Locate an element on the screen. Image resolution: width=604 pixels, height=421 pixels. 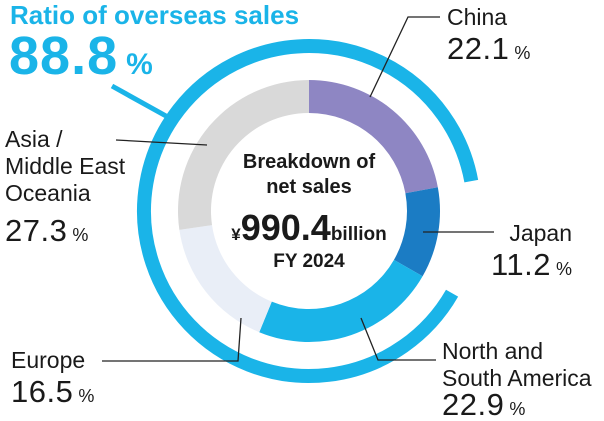
label-asia-name-1: Asia / is located at coordinates (34, 139).